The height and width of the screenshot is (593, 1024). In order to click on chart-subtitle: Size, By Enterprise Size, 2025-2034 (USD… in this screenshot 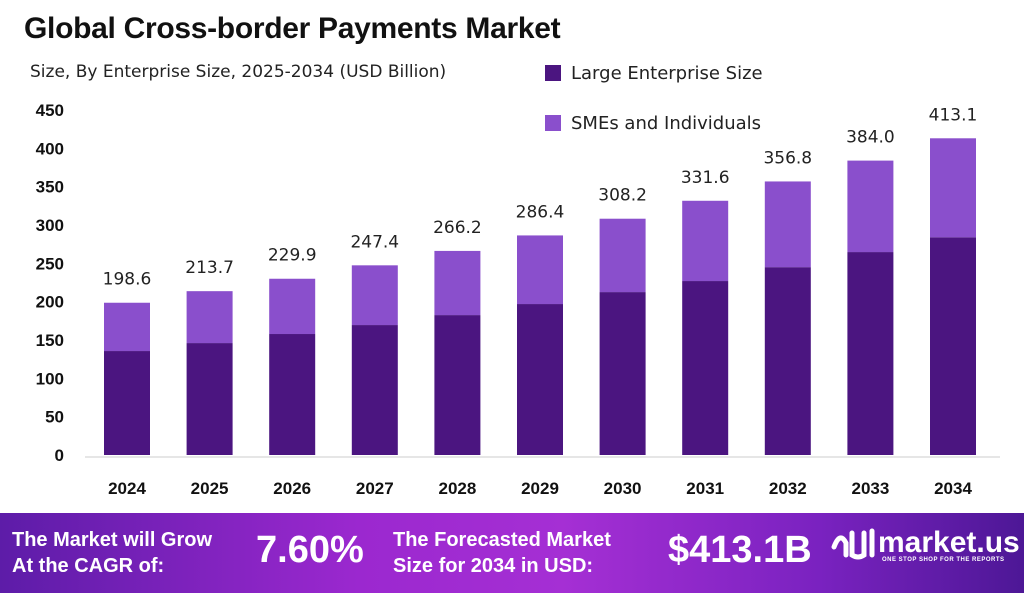, I will do `click(238, 72)`.